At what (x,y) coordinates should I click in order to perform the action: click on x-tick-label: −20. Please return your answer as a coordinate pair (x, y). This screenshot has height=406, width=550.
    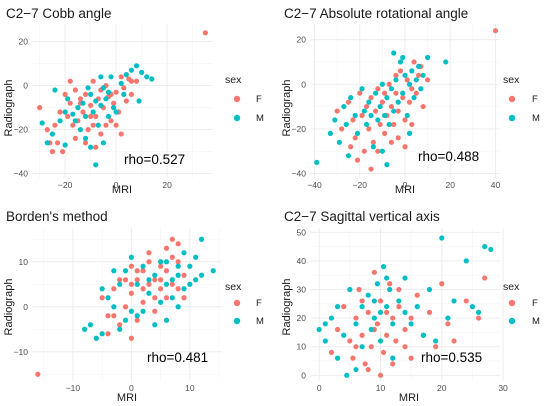
    Looking at the image, I should click on (65, 185).